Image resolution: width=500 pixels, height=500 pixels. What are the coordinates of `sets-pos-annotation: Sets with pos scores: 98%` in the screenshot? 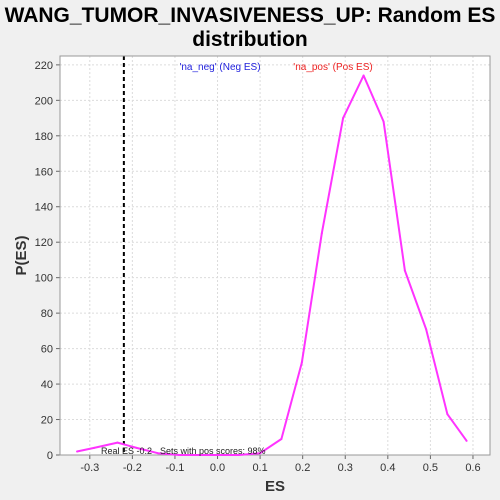 It's located at (213, 451).